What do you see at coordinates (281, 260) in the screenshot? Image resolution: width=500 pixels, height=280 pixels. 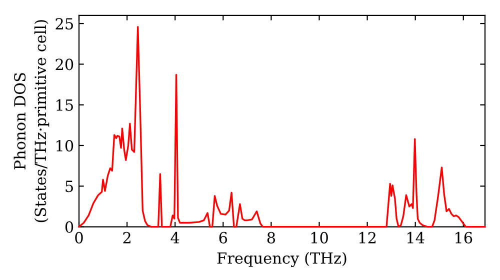 I see `x-axis-title: Frequency (THz)` at bounding box center [281, 260].